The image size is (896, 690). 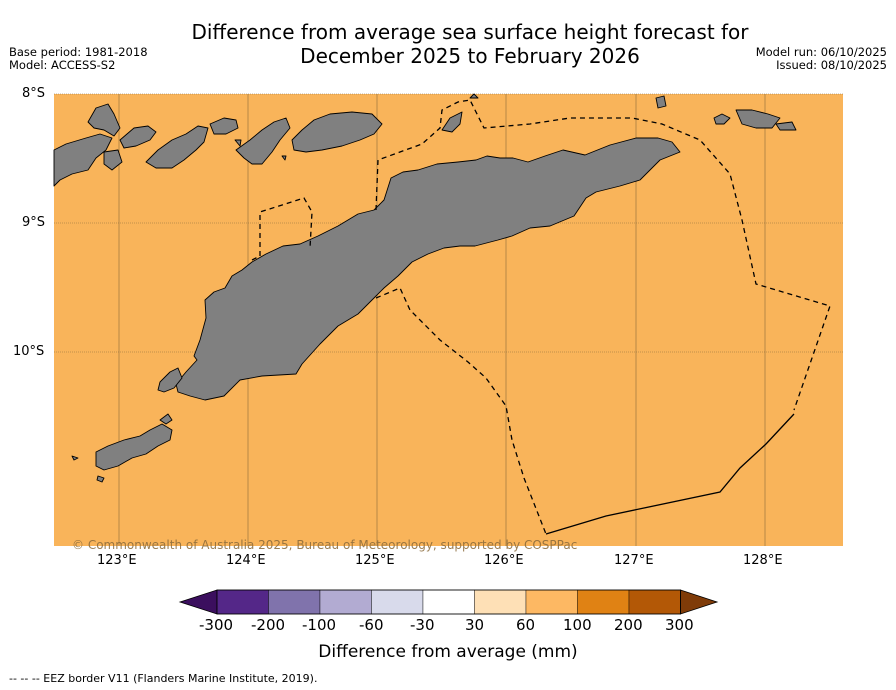 What do you see at coordinates (198, 602) in the screenshot?
I see `colorbar-extend-low` at bounding box center [198, 602].